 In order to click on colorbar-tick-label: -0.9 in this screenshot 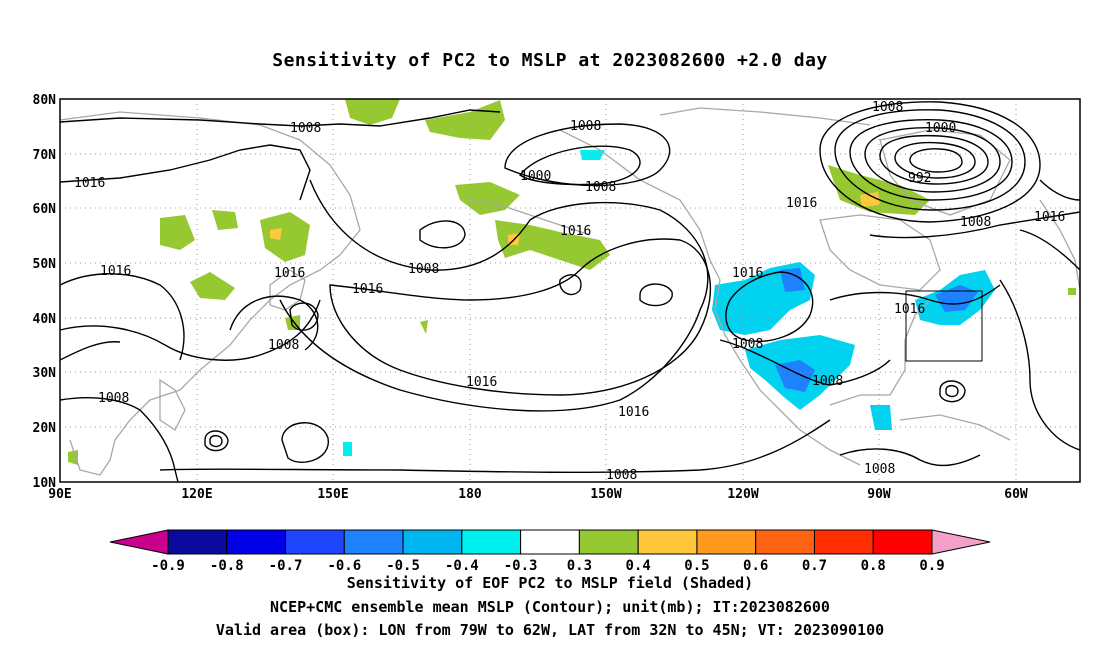, I will do `click(168, 566)`.